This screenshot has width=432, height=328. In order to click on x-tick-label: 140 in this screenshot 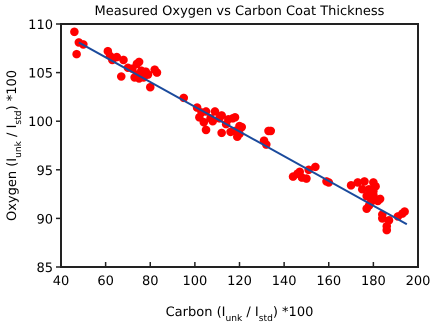, I will do `click(284, 281)`.